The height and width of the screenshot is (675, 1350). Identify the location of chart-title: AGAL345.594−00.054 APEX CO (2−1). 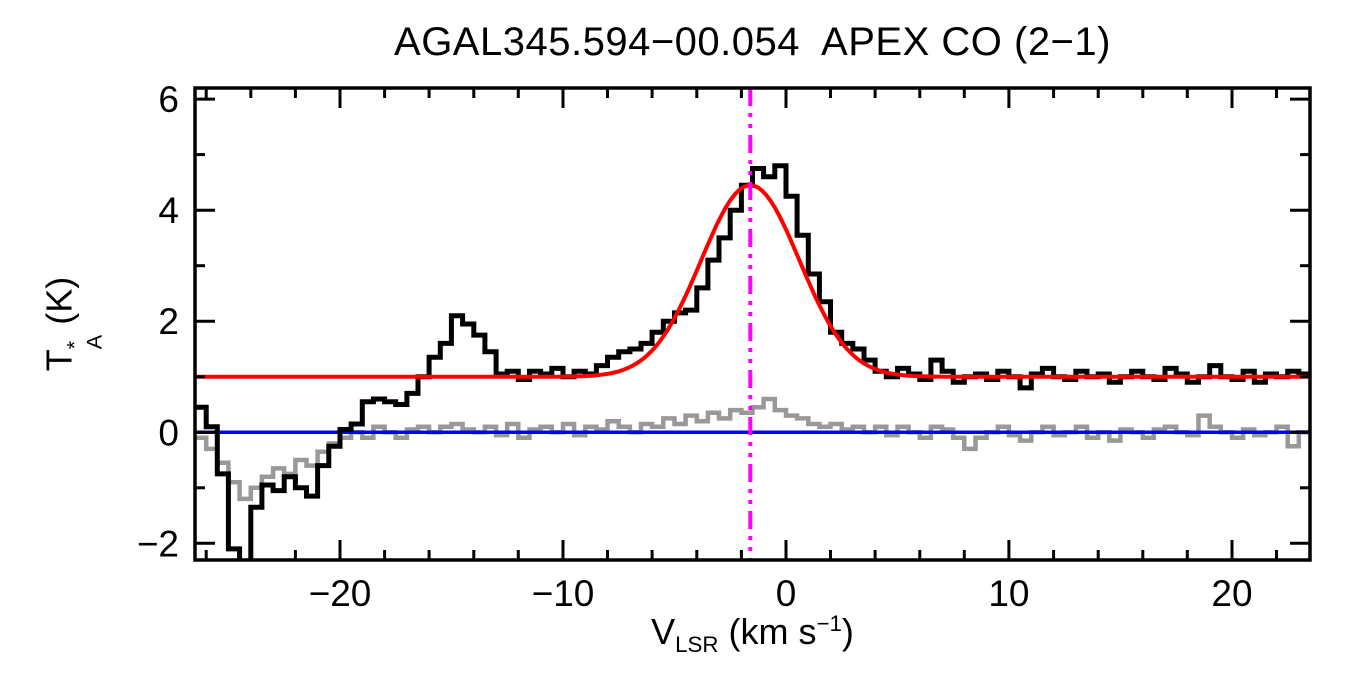
(752, 42).